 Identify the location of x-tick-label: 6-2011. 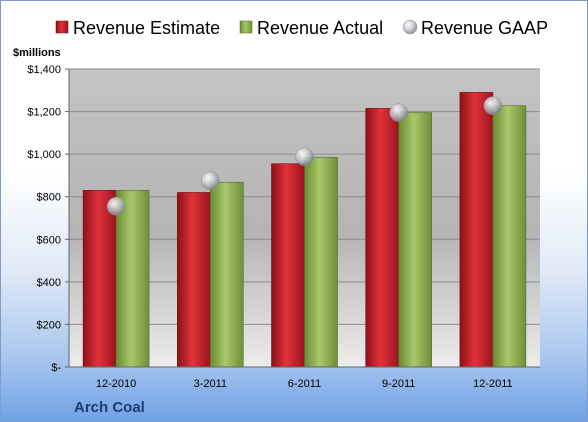
(304, 384).